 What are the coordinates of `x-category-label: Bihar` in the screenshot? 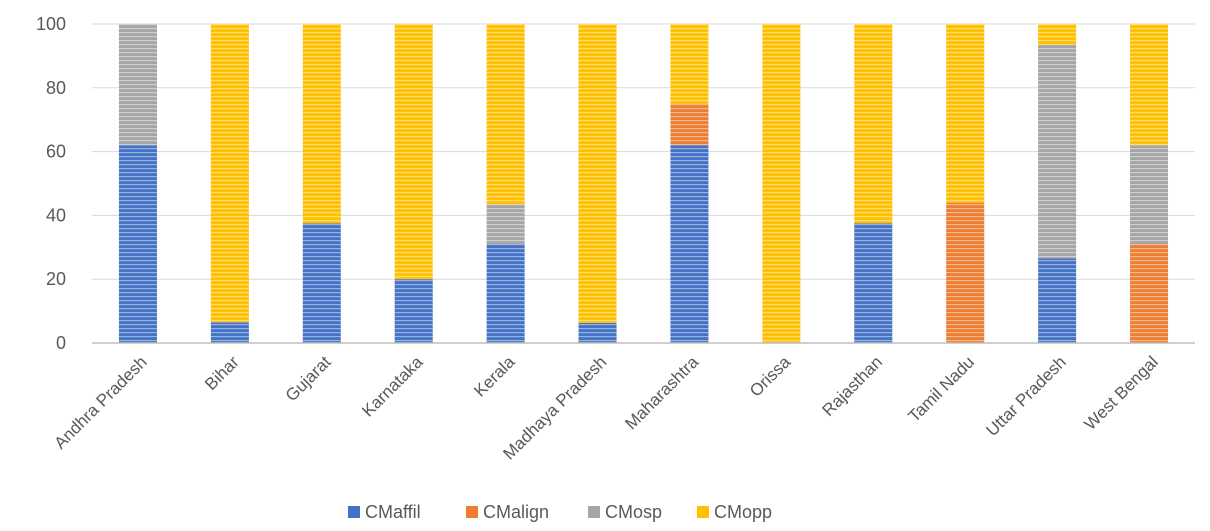 It's located at (222, 373).